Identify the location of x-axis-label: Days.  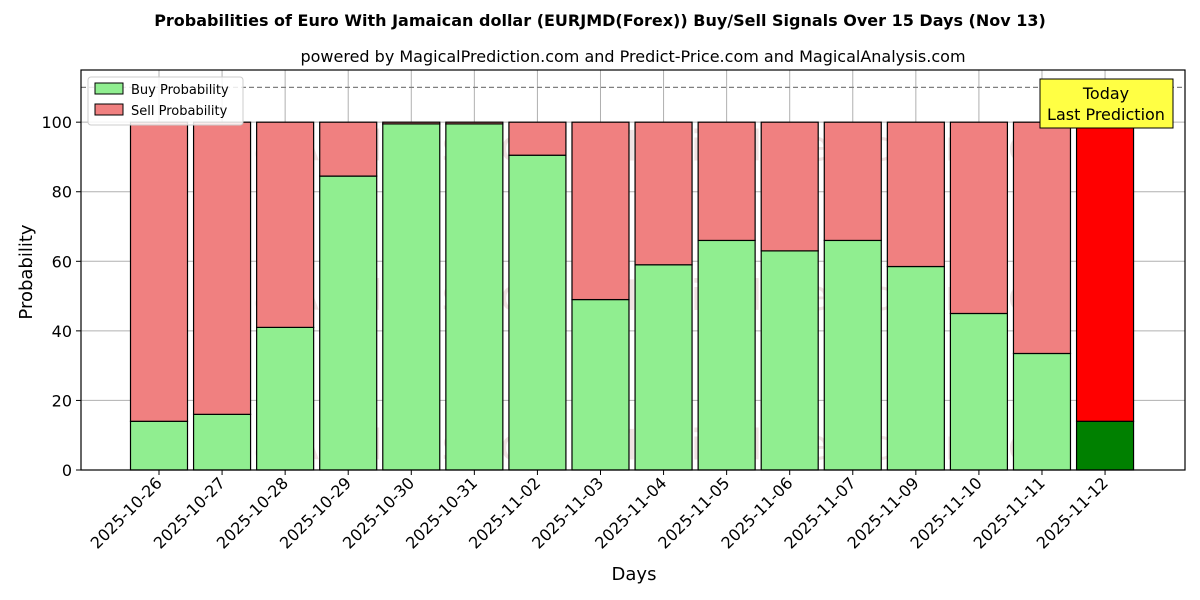
(634, 574).